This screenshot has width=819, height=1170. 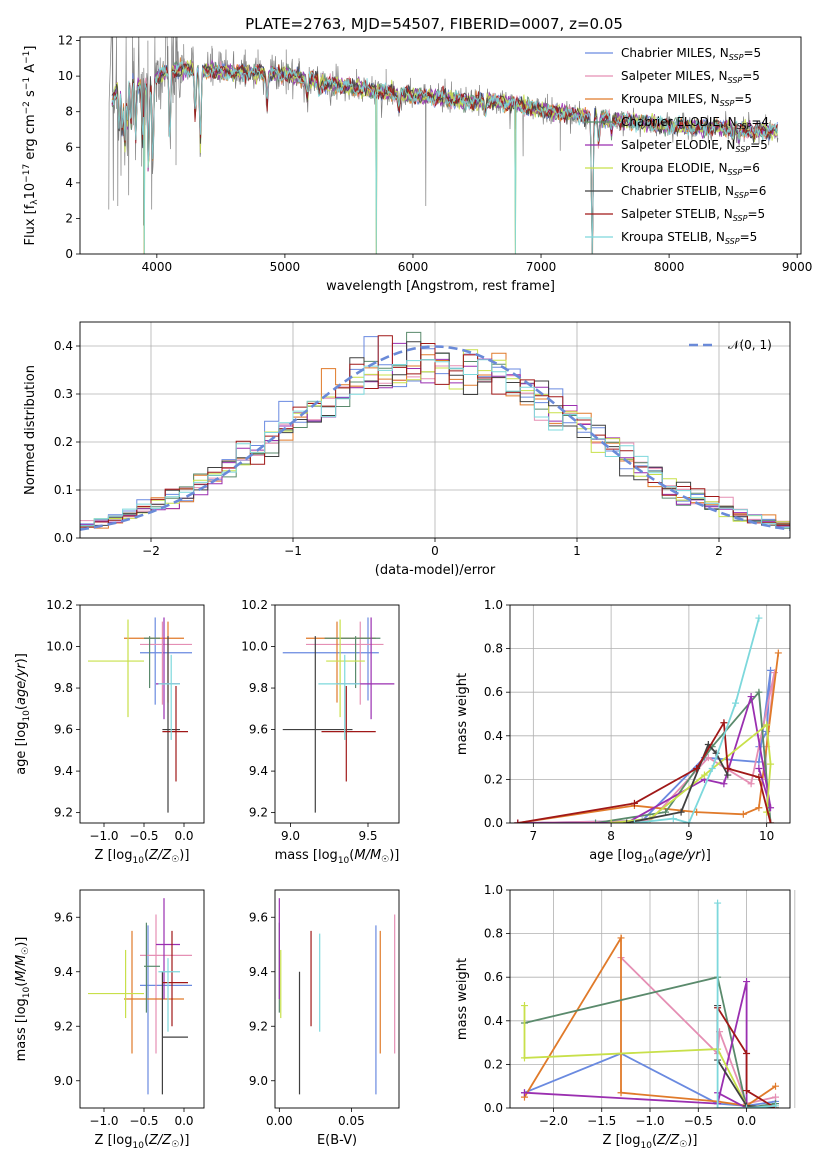 I want to click on mass-vs-ebv-xtick-label: 0.05, so click(x=351, y=1121).